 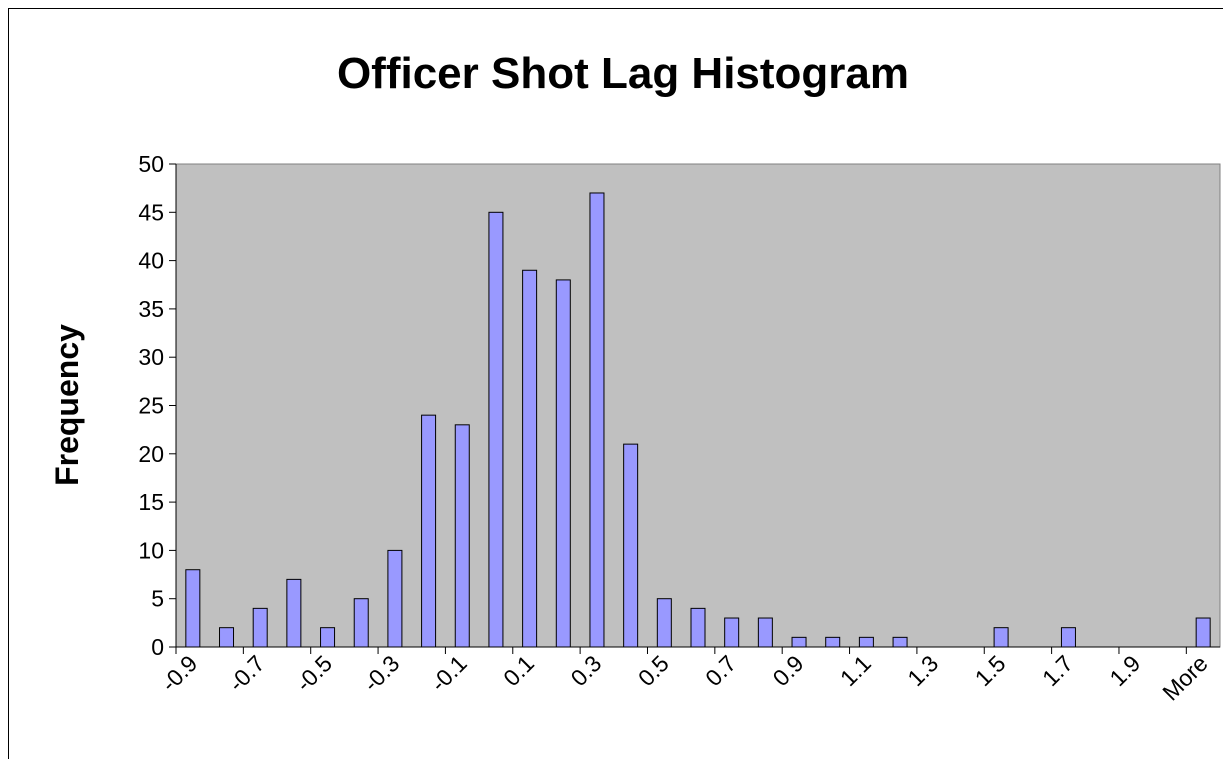 I want to click on chart-title: Officer Shot Lag Histogram, so click(x=623, y=73).